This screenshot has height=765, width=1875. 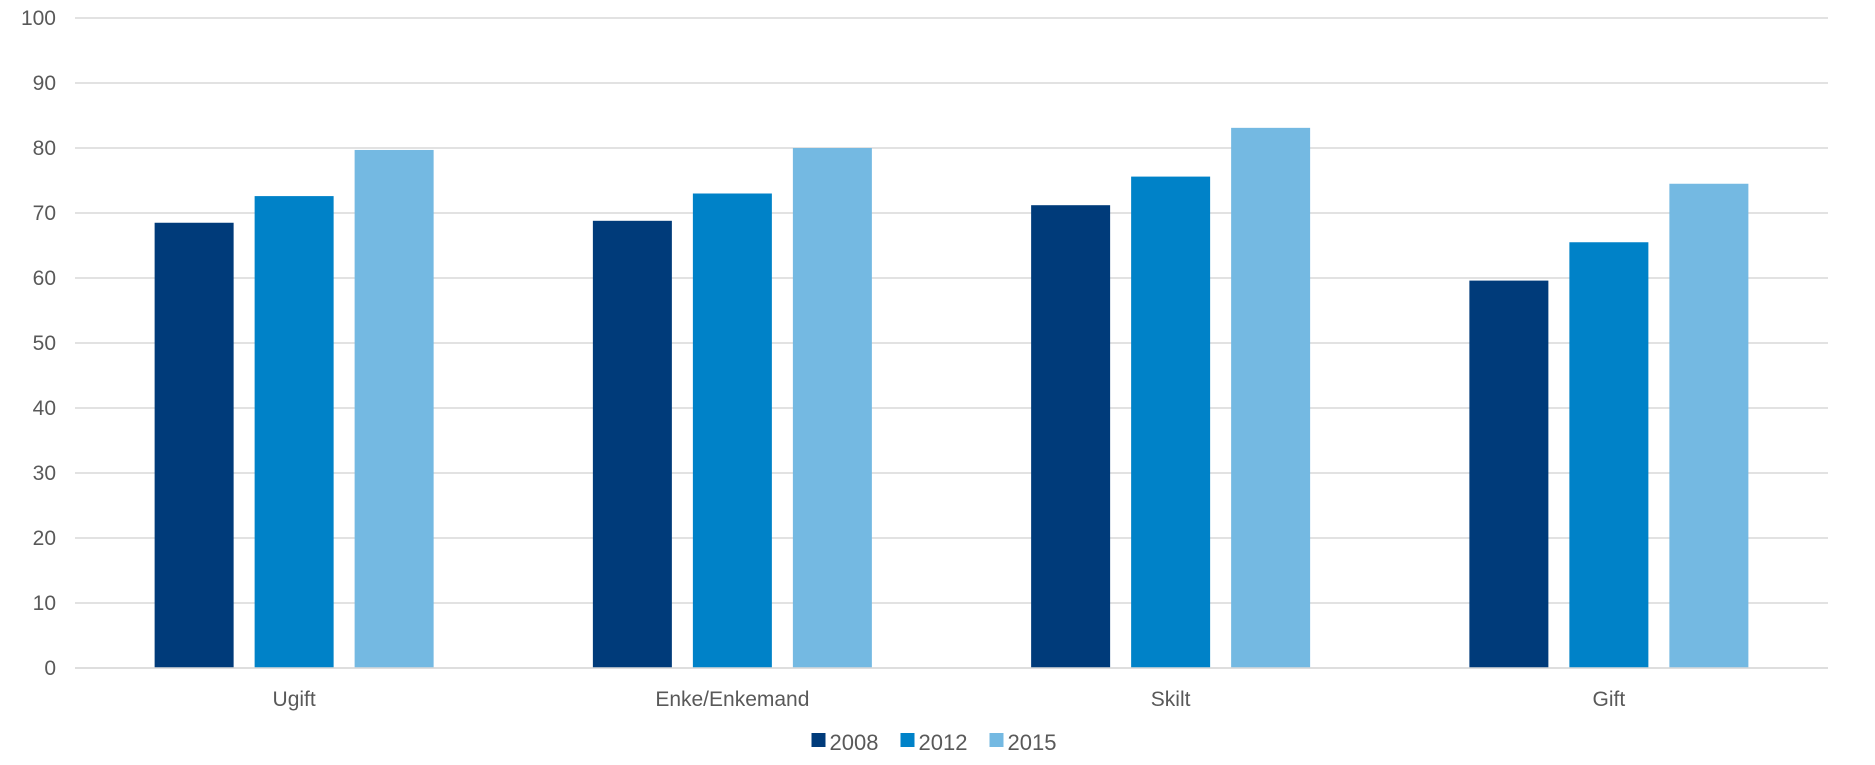 I want to click on legend-swatch-2015, so click(x=996, y=740).